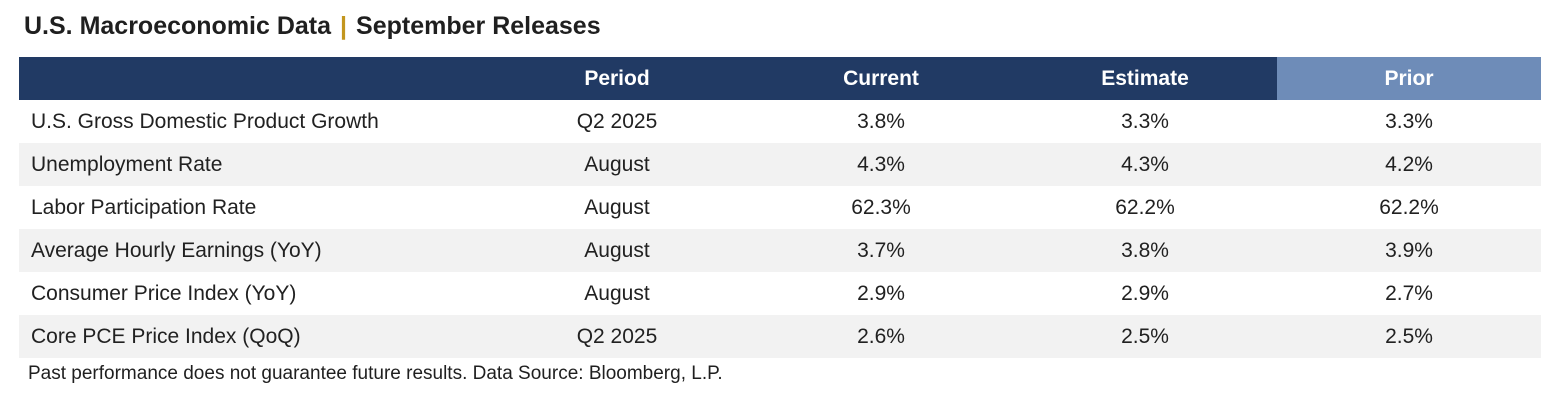 This screenshot has height=408, width=1552. Describe the element at coordinates (252, 250) in the screenshot. I see `row-label: Average Hourly Earnings (YoY)` at that location.